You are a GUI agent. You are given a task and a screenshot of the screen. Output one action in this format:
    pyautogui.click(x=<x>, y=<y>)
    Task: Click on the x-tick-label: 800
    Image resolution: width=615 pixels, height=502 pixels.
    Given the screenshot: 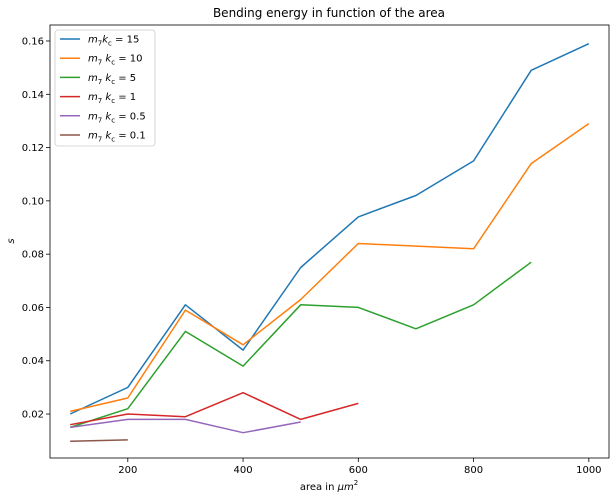 What is the action you would take?
    pyautogui.click(x=473, y=470)
    